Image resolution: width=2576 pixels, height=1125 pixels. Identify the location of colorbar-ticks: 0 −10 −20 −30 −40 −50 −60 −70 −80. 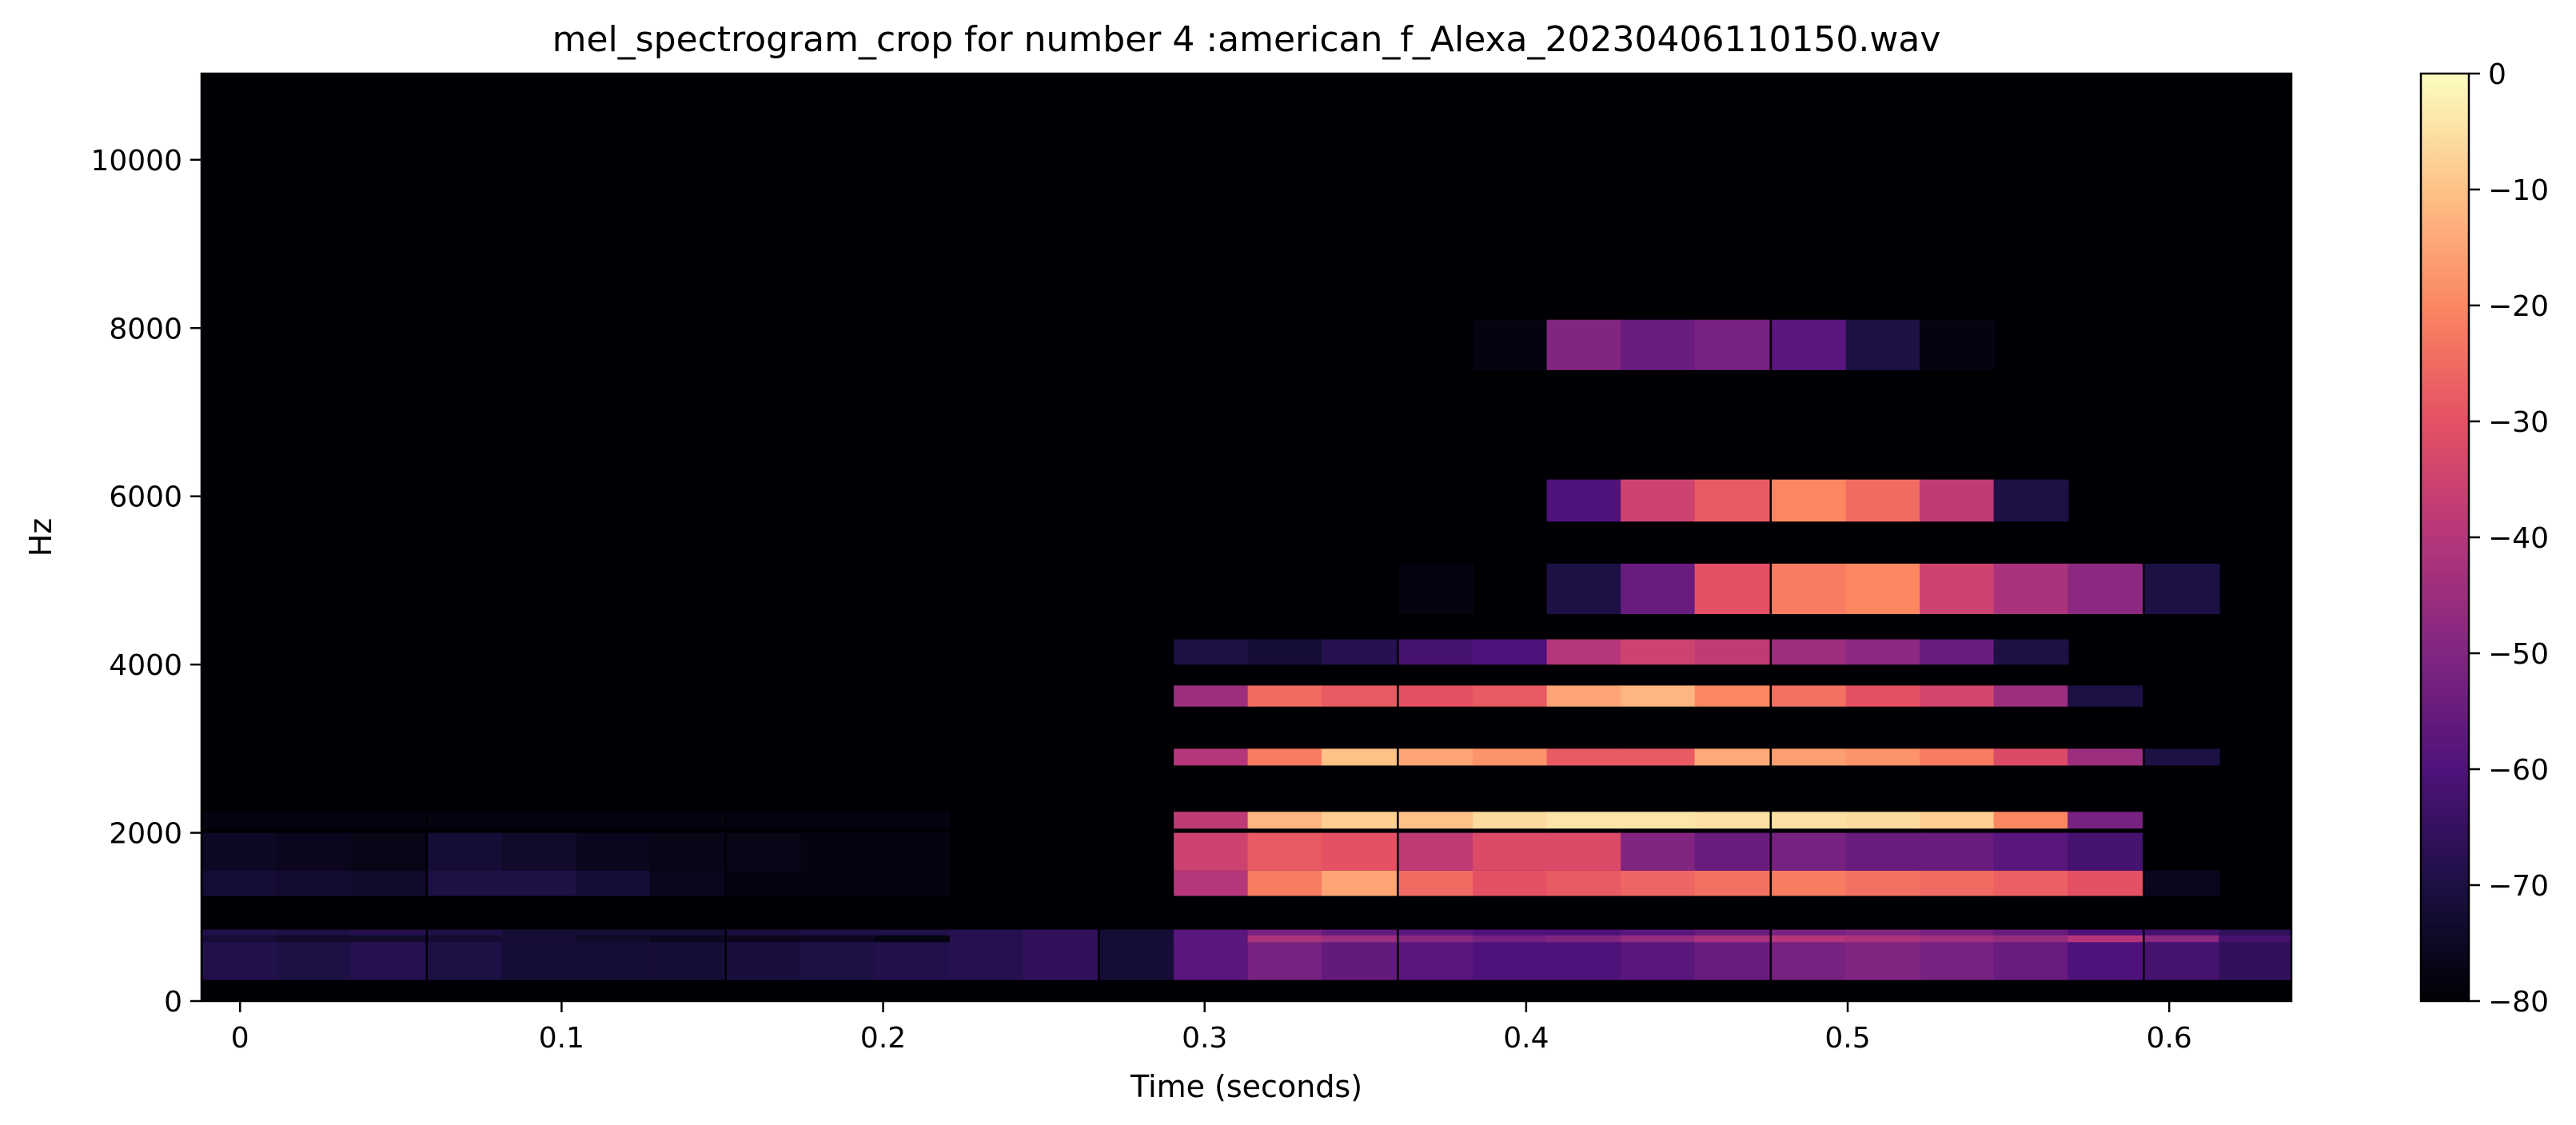
(2509, 538).